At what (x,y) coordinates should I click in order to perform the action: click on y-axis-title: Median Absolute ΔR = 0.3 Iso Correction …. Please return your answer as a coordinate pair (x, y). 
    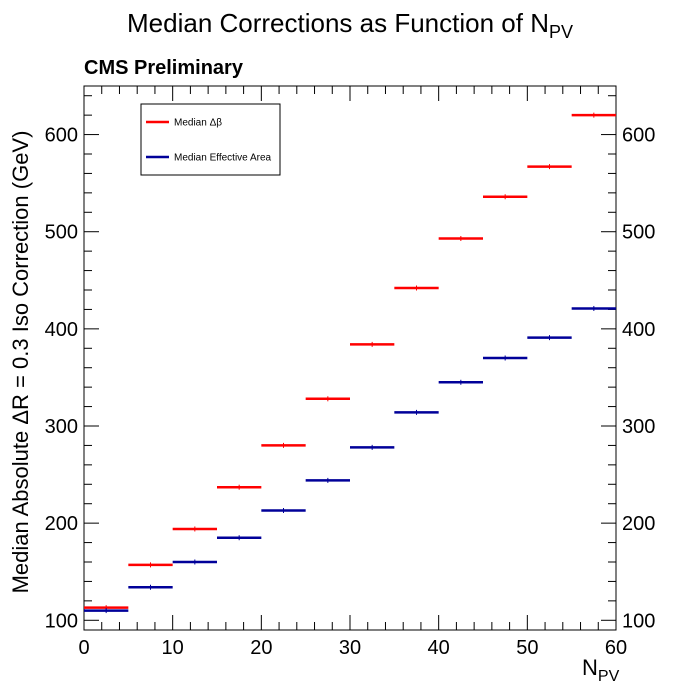
    Looking at the image, I should click on (20, 362).